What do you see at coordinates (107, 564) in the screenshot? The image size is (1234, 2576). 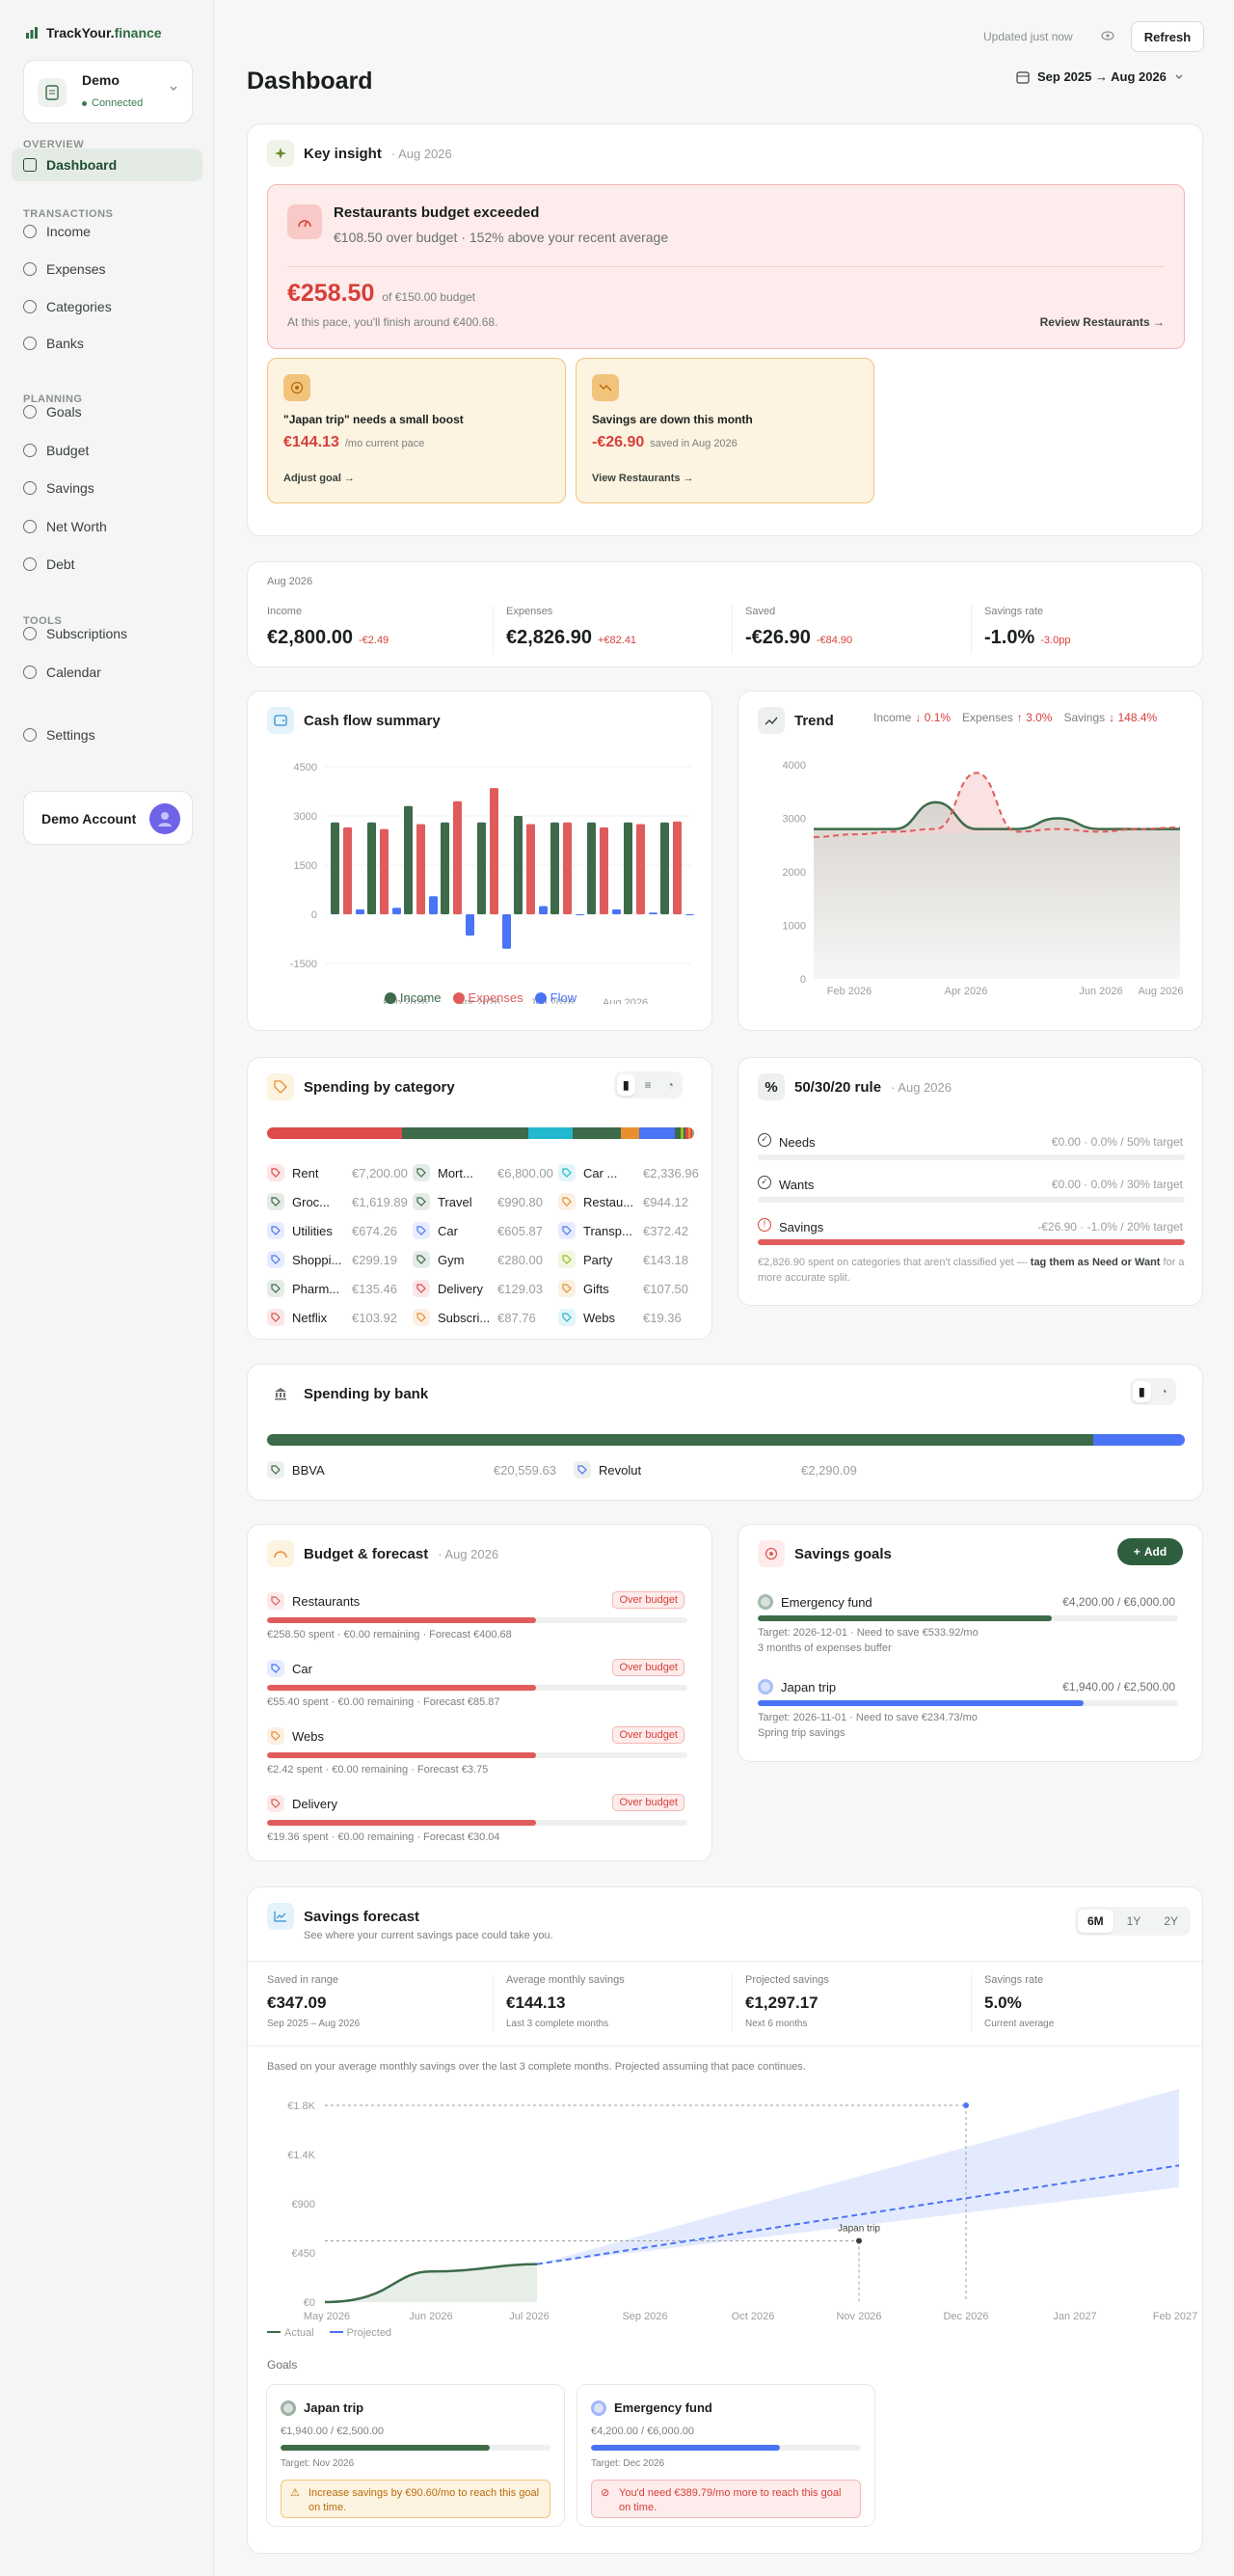 I see `sidebar-item-debt: Debt` at bounding box center [107, 564].